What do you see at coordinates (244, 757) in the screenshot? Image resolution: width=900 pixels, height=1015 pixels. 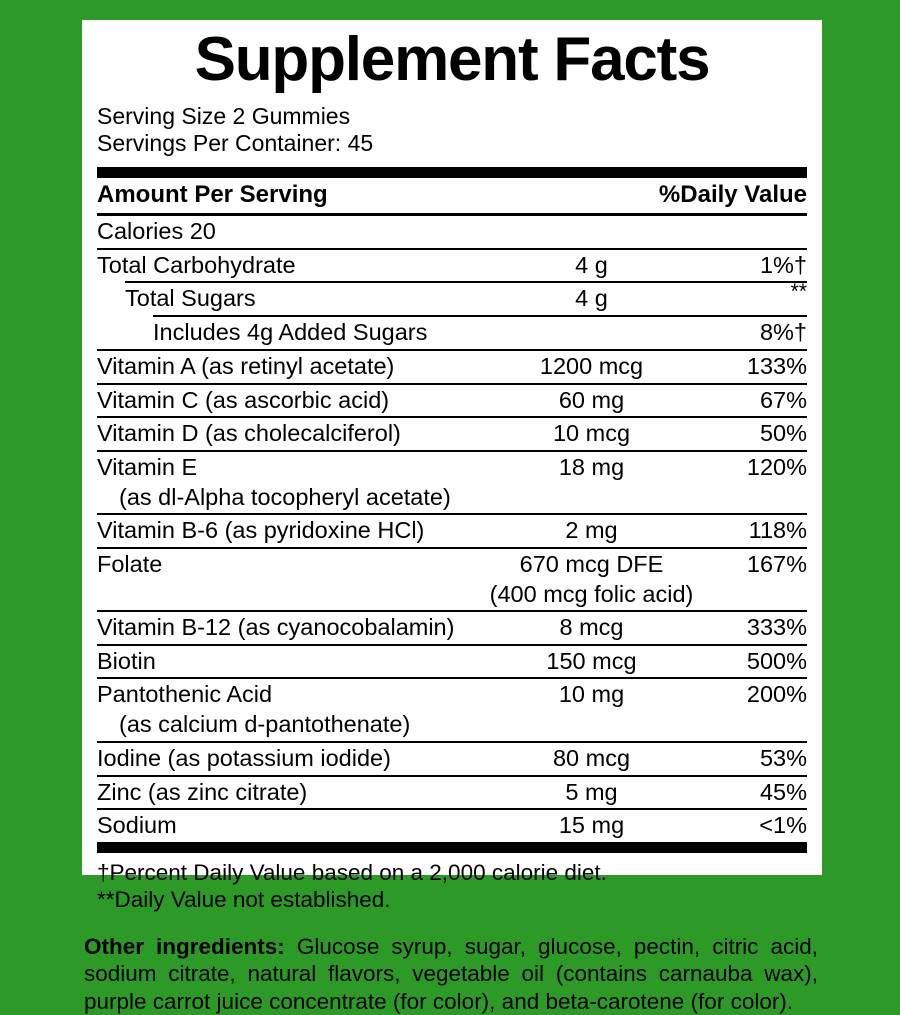 I see `nutrient-name: Iodine (as potassium iodide)` at bounding box center [244, 757].